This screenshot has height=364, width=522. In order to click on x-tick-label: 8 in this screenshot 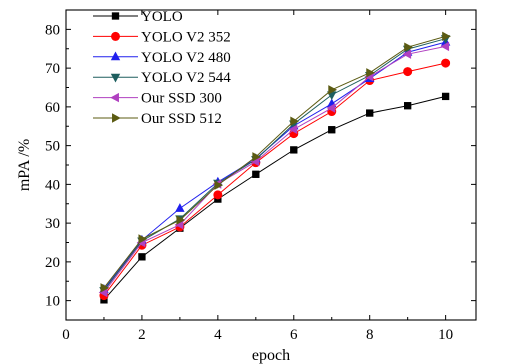, I will do `click(370, 335)`.